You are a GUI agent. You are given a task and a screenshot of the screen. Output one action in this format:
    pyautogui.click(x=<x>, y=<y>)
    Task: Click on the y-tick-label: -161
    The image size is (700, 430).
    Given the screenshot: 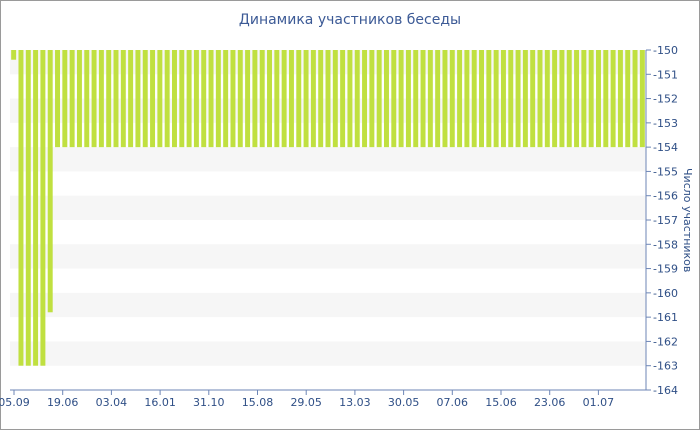 What is the action you would take?
    pyautogui.click(x=665, y=317)
    